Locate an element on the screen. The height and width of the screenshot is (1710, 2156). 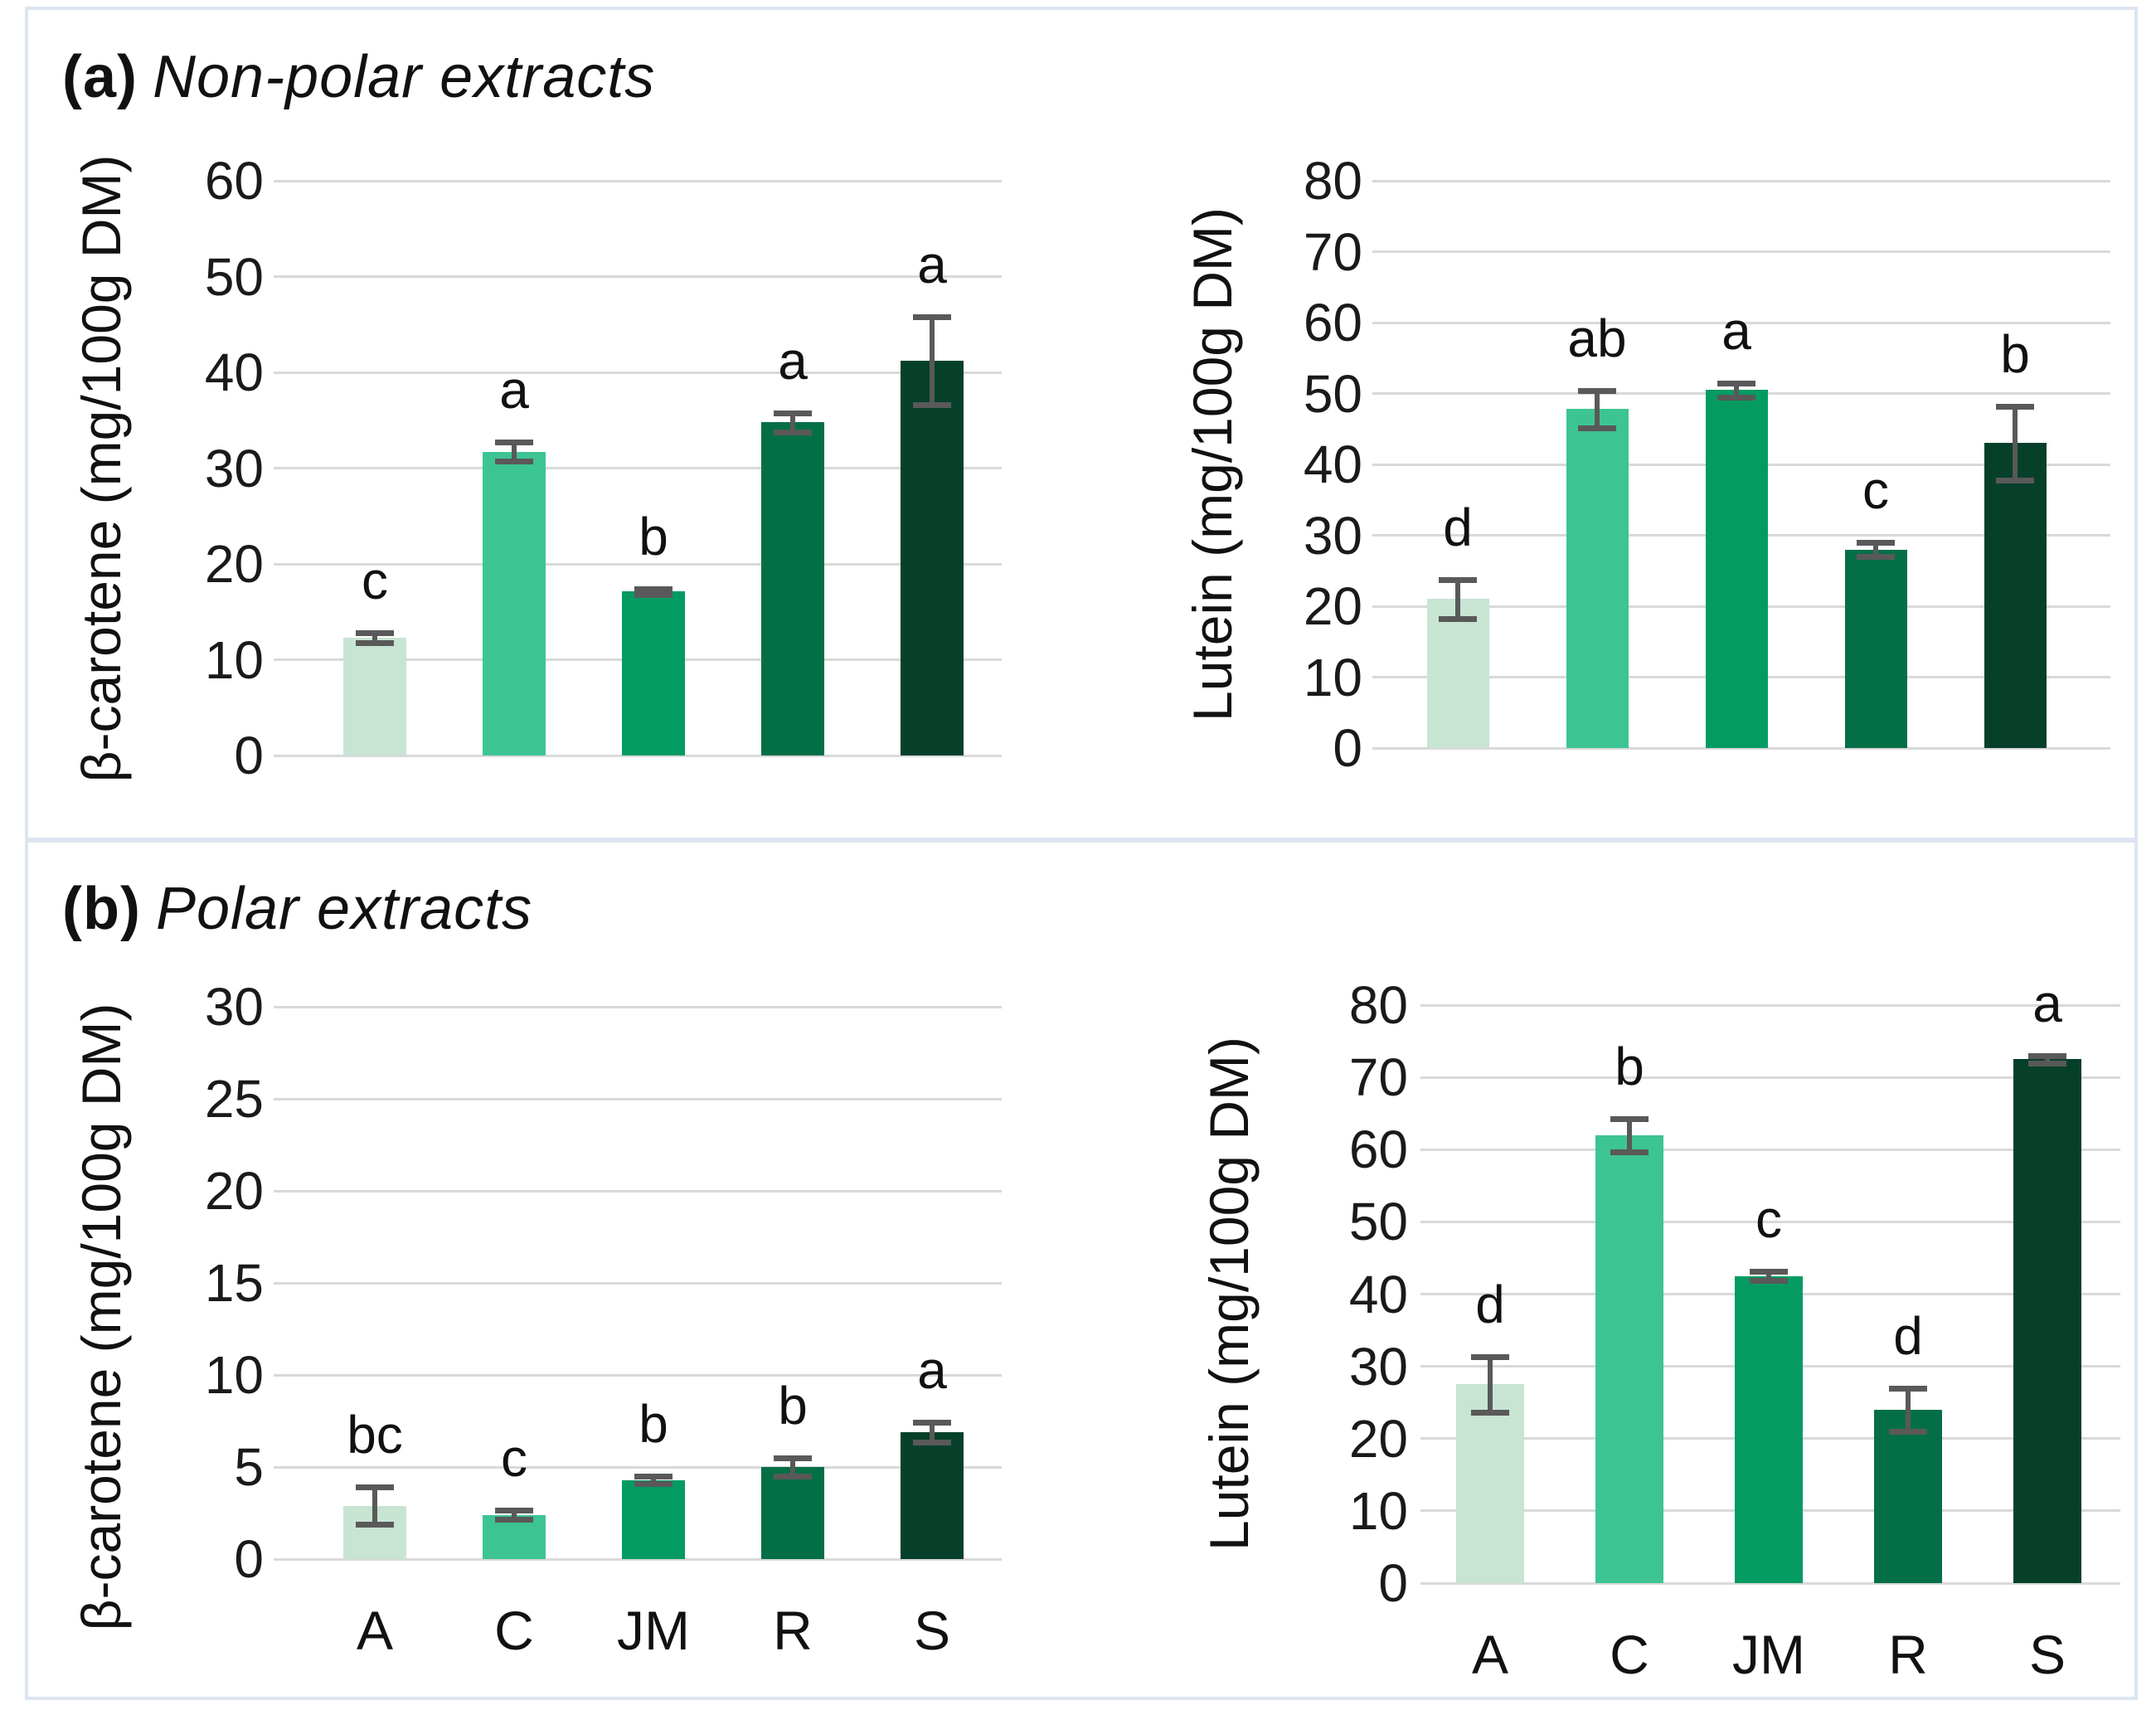
error-bar-cap-bottom-b2-S is located at coordinates (2047, 1063).